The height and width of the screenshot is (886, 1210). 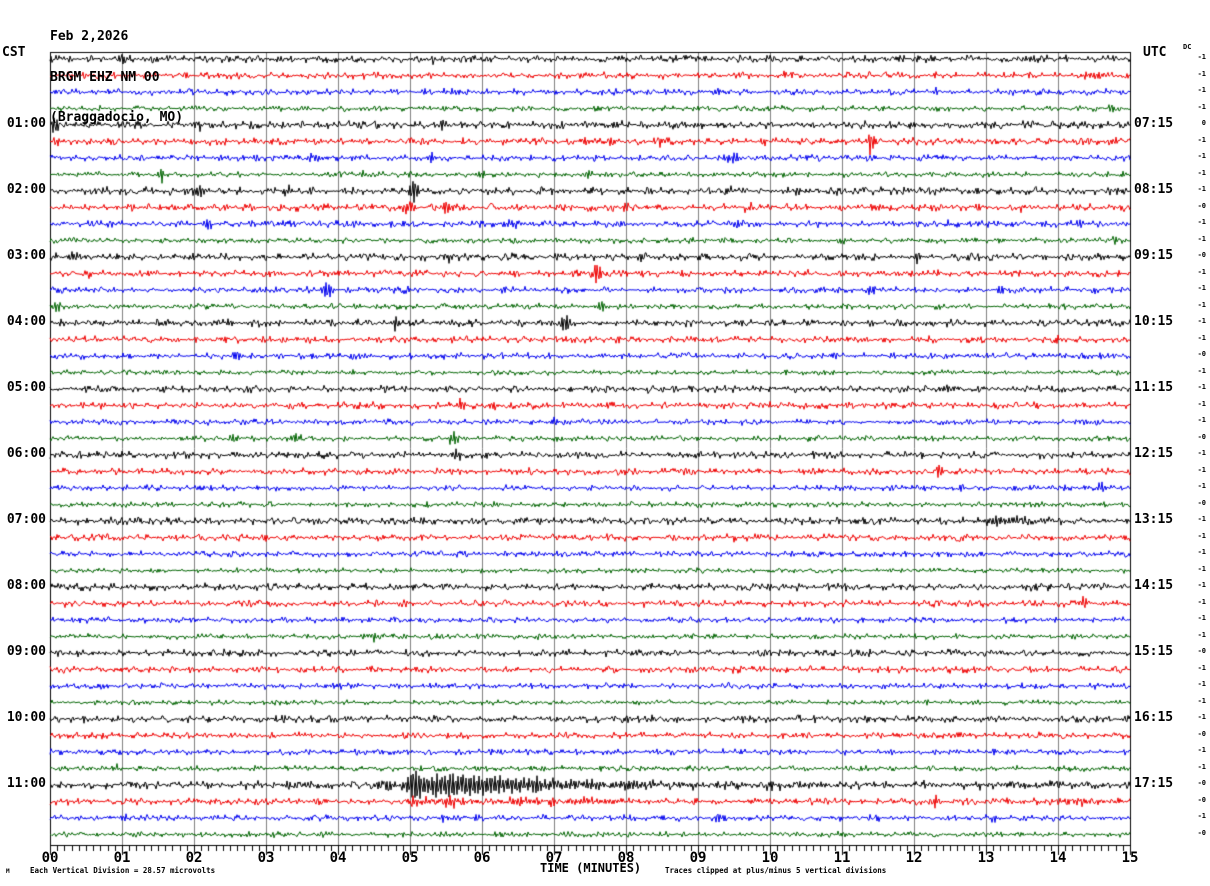 What do you see at coordinates (122, 858) in the screenshot?
I see `x-tick-label: 01` at bounding box center [122, 858].